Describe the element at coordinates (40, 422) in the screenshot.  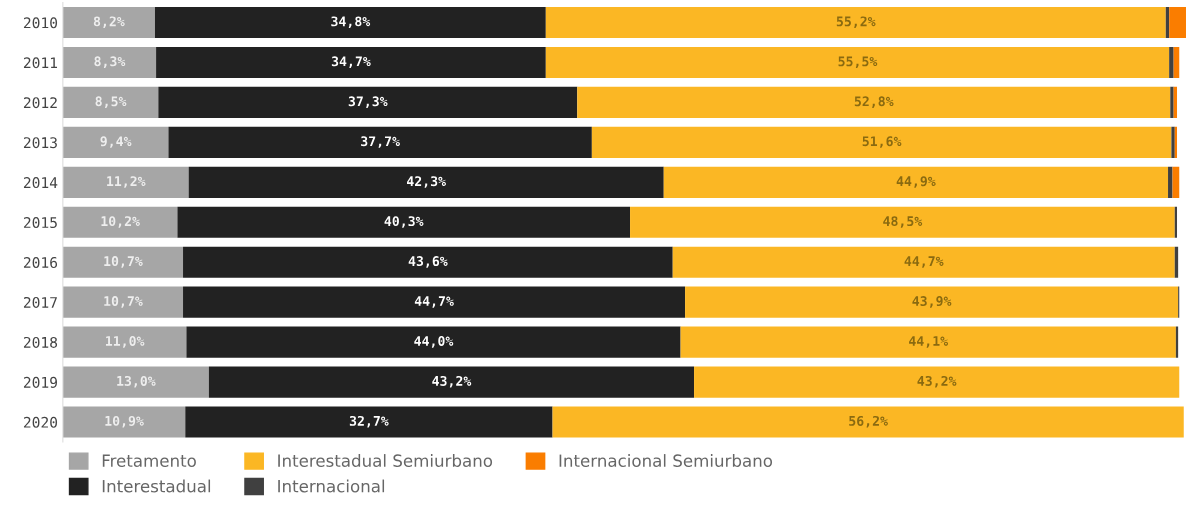
I see `y-tick-label: 2020` at that location.